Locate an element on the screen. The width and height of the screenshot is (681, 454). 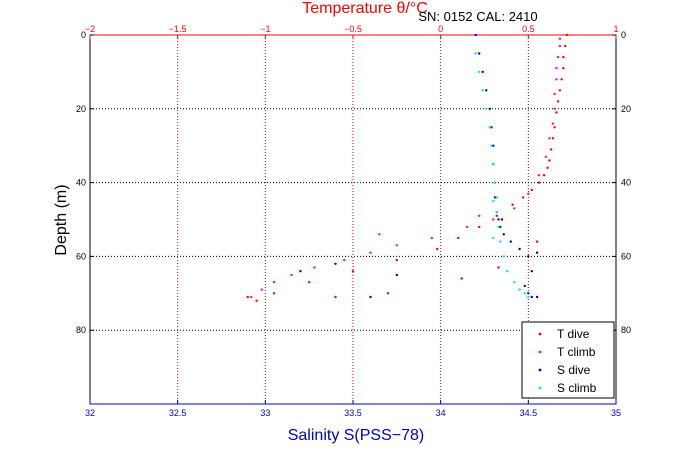
salinity-tick-label: 32 is located at coordinates (90, 413).